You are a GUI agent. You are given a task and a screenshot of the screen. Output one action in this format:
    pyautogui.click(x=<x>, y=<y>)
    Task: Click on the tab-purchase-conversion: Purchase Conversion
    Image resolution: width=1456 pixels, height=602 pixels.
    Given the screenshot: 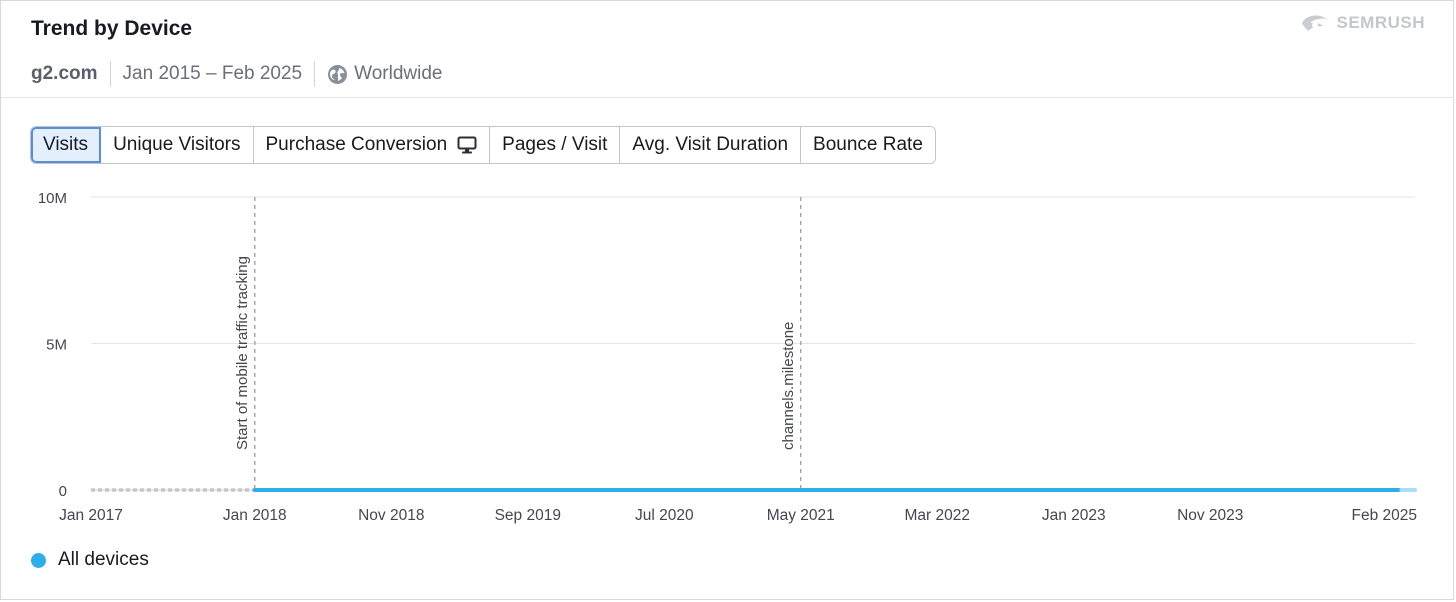 What is the action you would take?
    pyautogui.click(x=372, y=145)
    